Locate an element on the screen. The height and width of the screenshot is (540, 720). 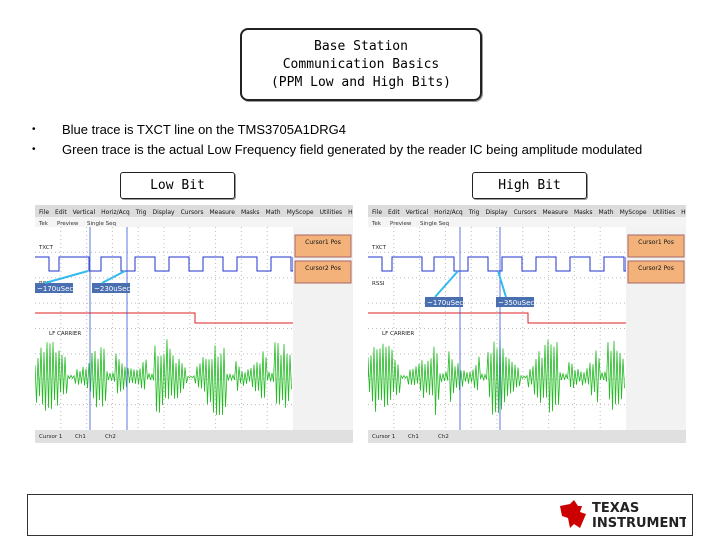
ti-logo: TEXAS INSTRUMENTS is located at coordinates (623, 515).